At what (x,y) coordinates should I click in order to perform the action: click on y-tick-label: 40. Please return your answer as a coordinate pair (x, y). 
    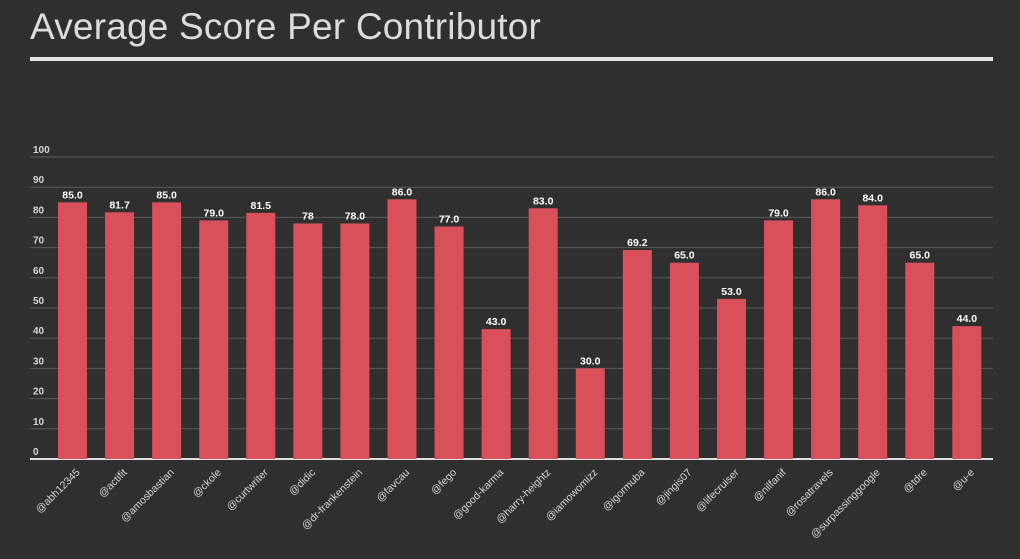
    Looking at the image, I should click on (39, 331).